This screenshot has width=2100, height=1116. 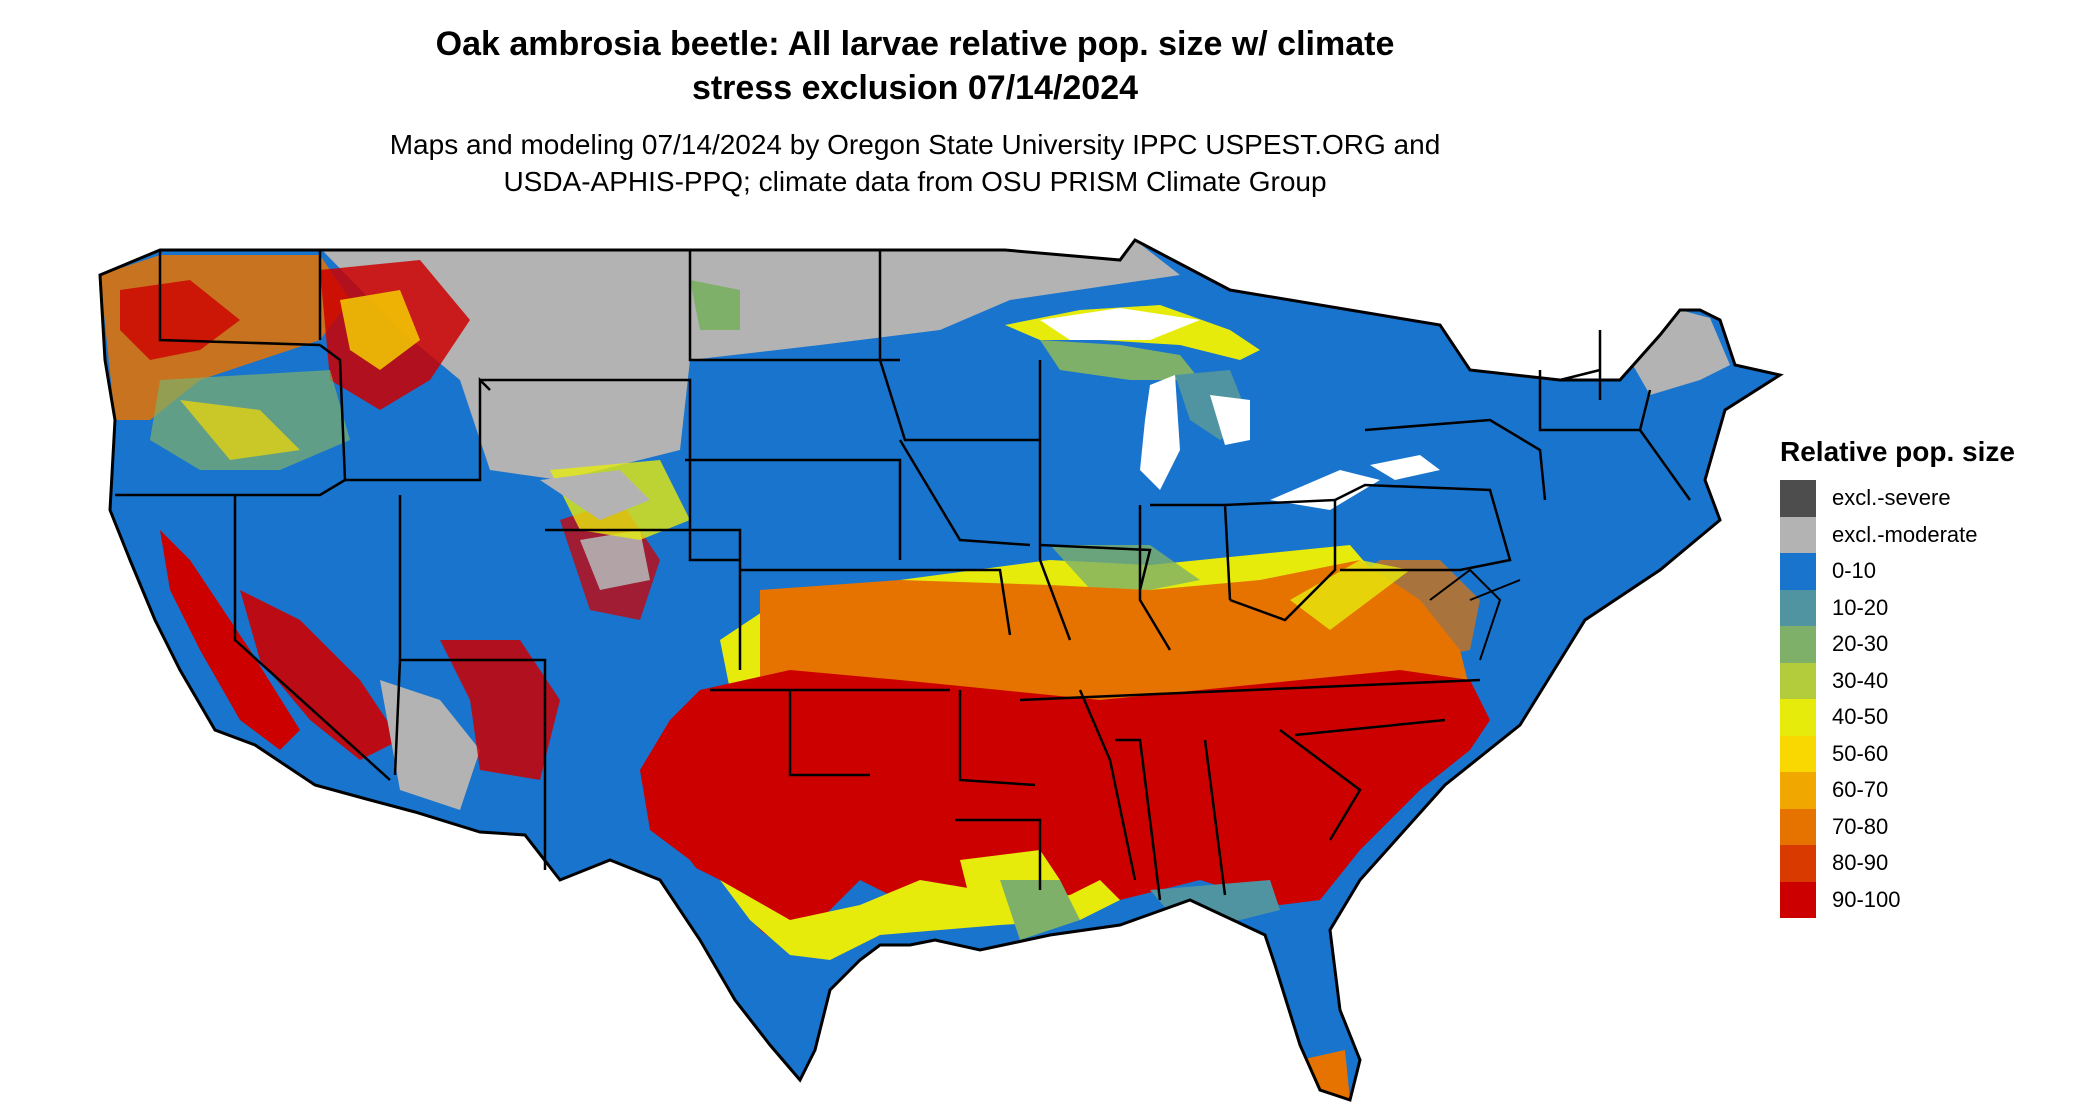 What do you see at coordinates (1897, 717) in the screenshot?
I see `legend-item: 40-50` at bounding box center [1897, 717].